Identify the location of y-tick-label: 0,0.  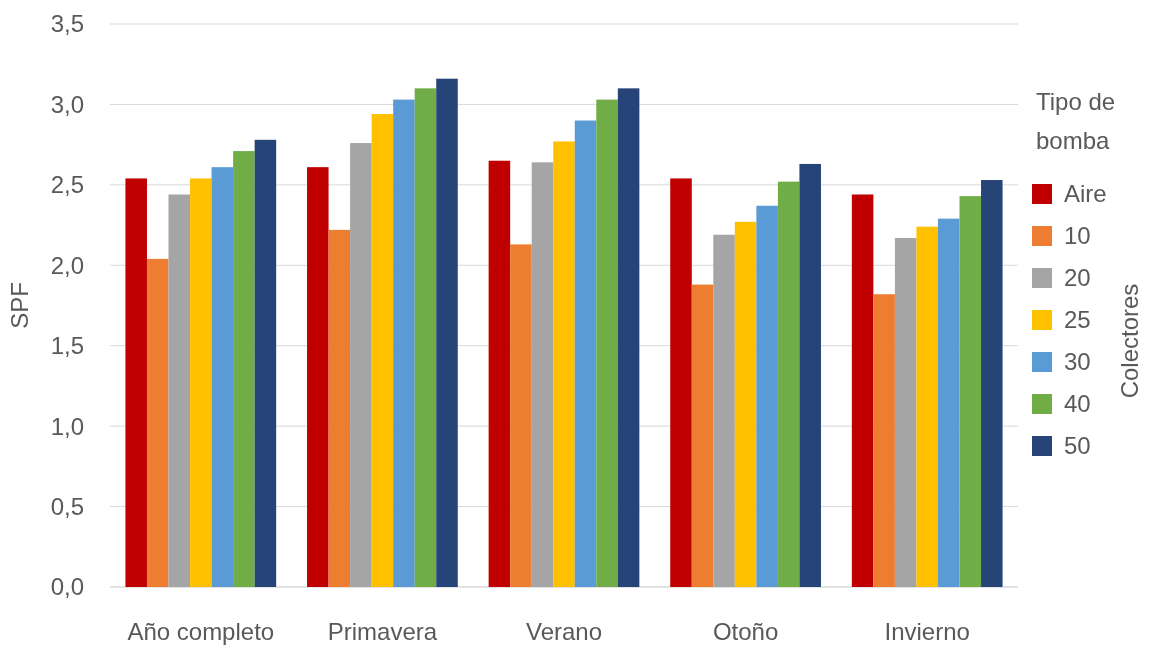
(67, 587).